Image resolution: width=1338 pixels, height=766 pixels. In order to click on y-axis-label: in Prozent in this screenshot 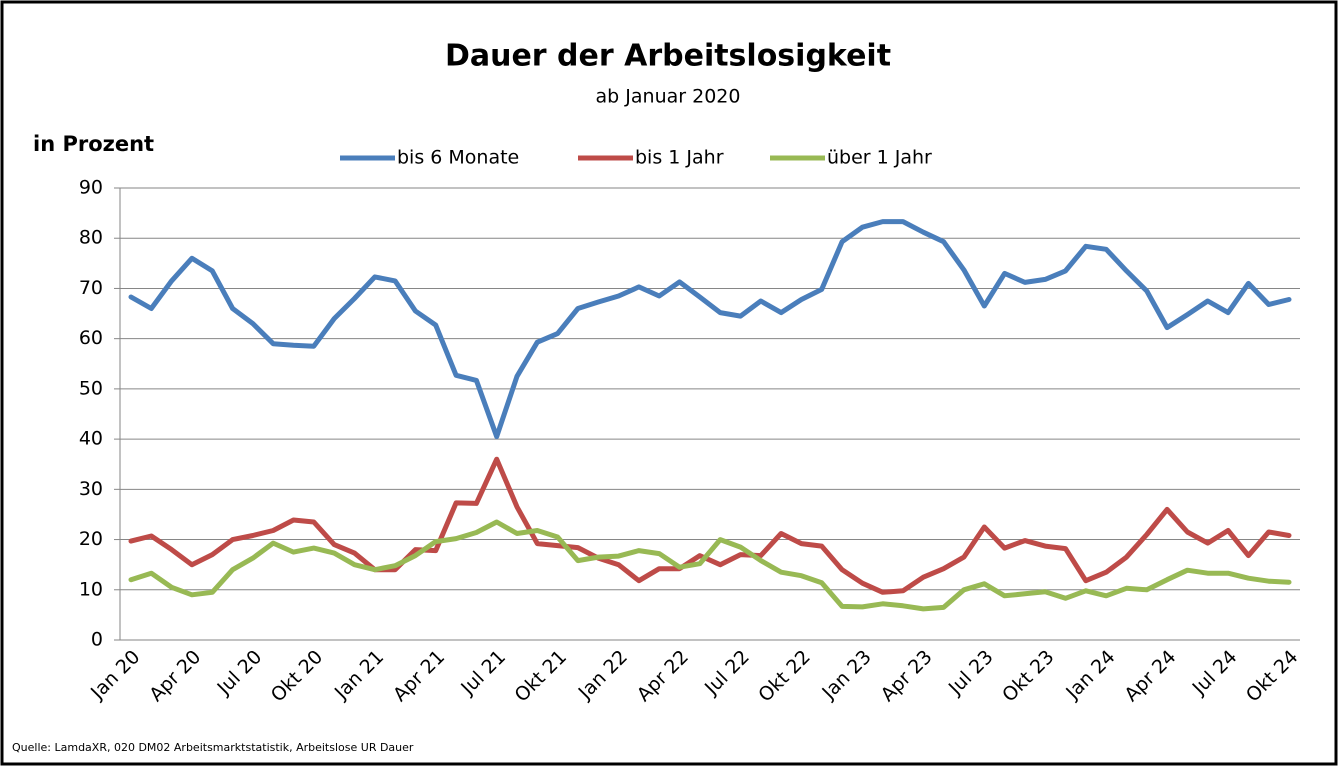, I will do `click(93, 144)`.